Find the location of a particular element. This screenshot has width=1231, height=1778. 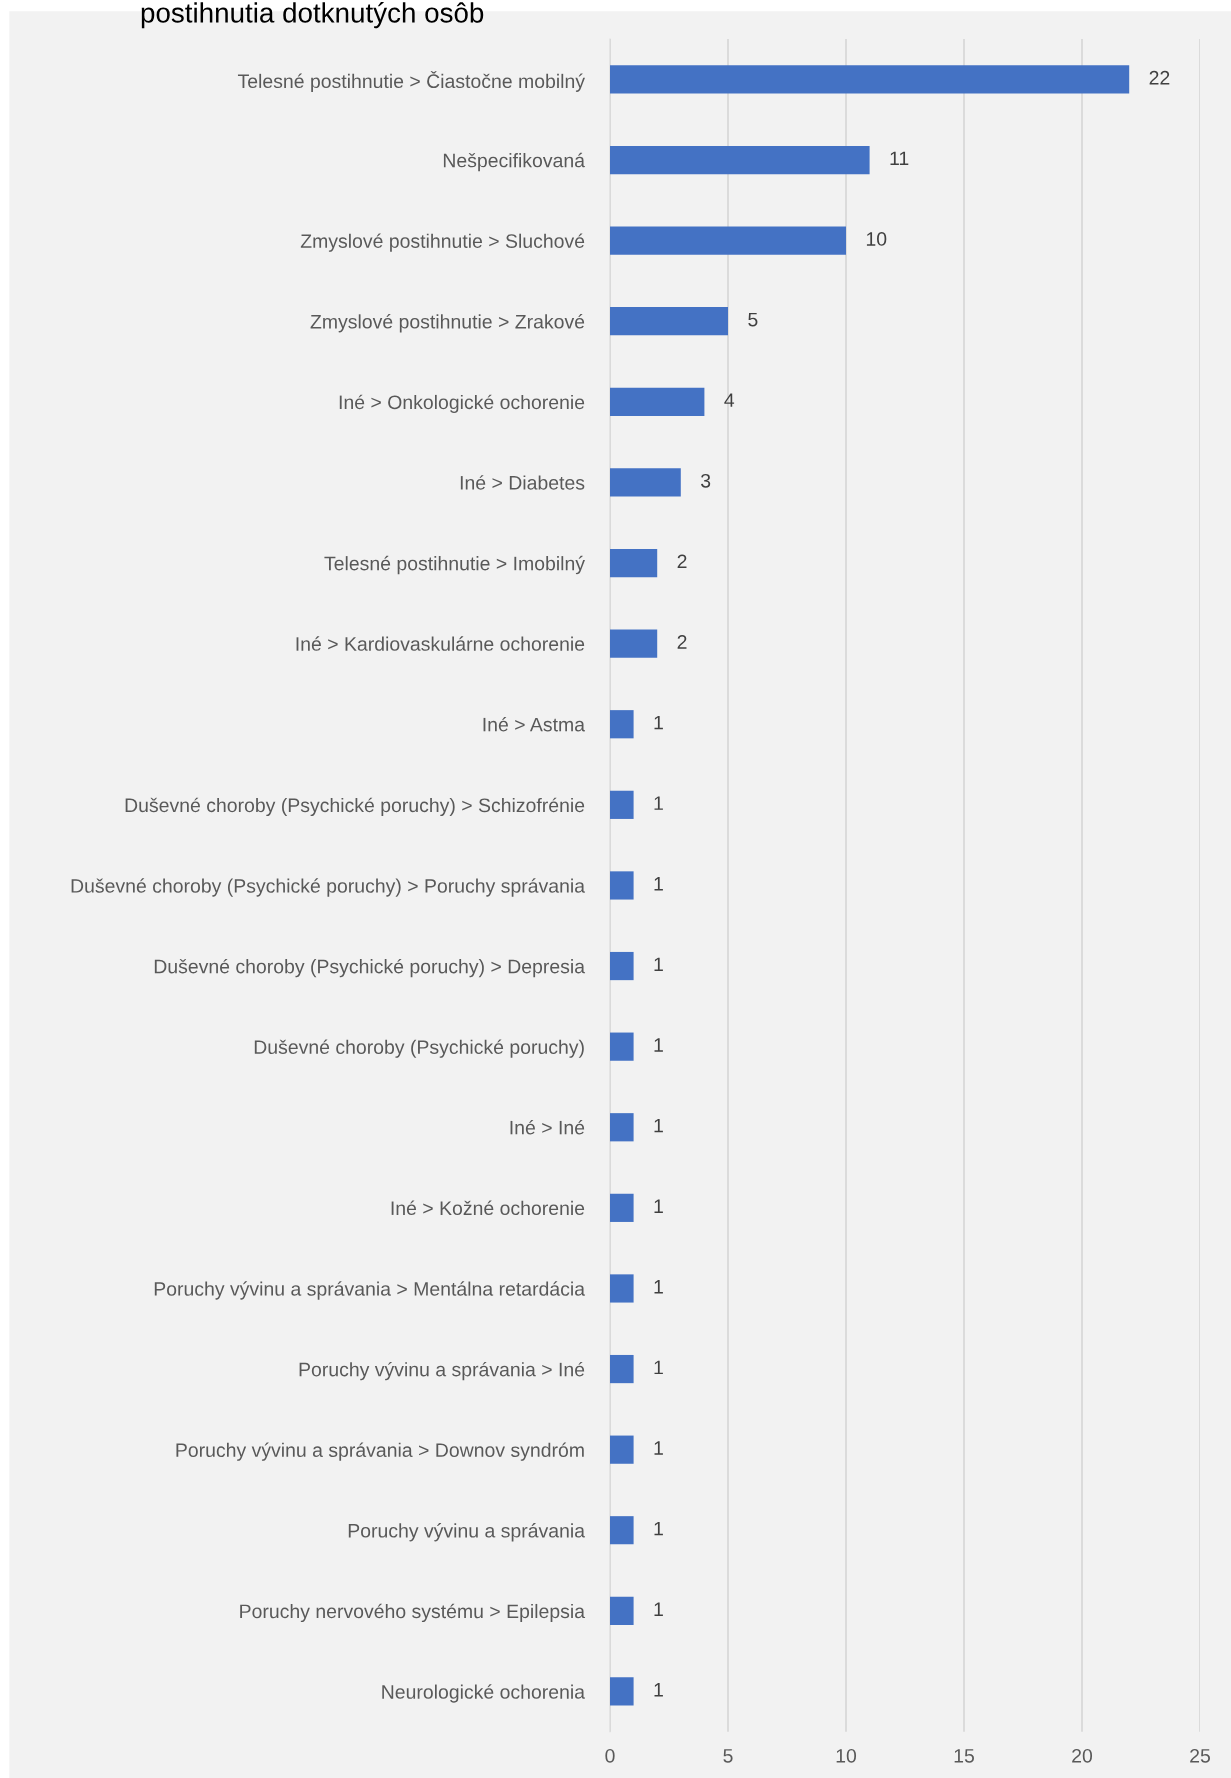

y-tick-label: Telesné postihnutie > Čiastočne mobilný is located at coordinates (411, 81).